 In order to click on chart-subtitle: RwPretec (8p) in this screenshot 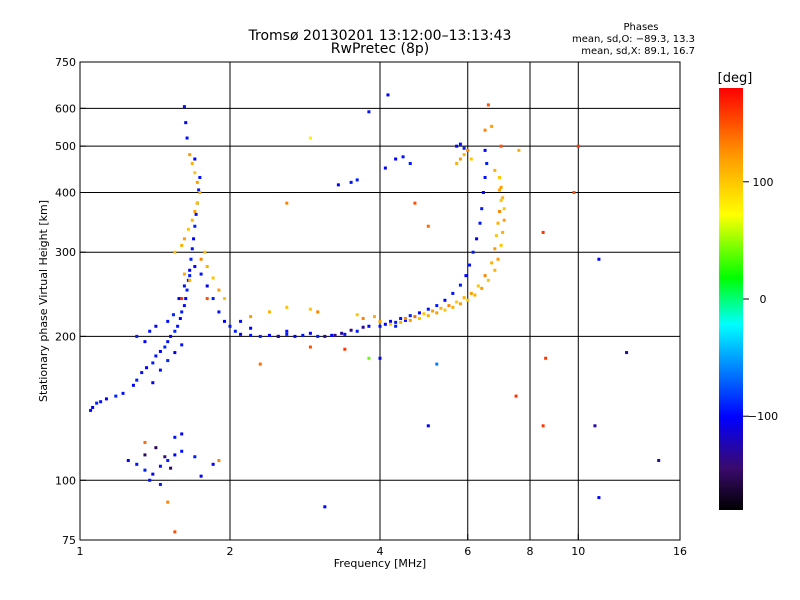, I will do `click(380, 49)`.